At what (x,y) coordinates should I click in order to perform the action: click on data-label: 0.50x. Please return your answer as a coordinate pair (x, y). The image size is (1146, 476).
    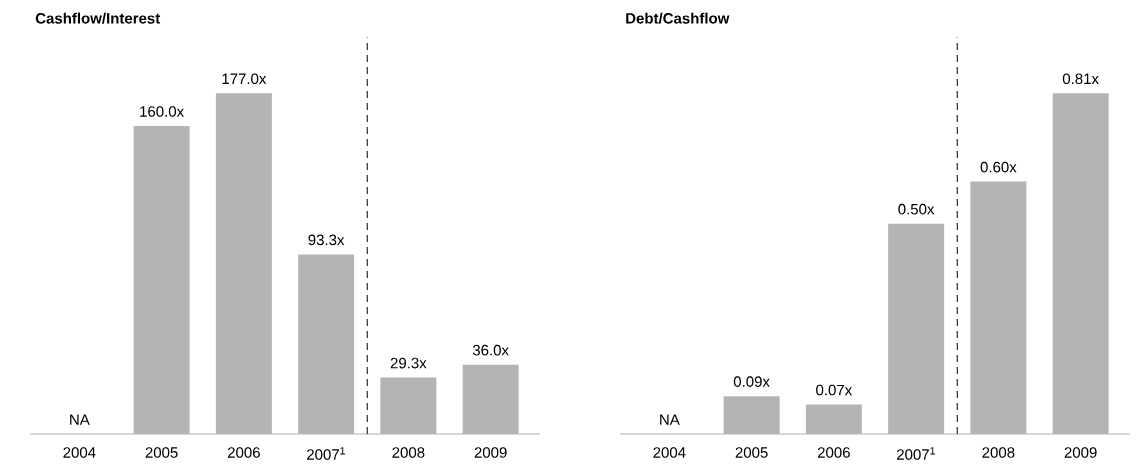
    Looking at the image, I should click on (916, 209).